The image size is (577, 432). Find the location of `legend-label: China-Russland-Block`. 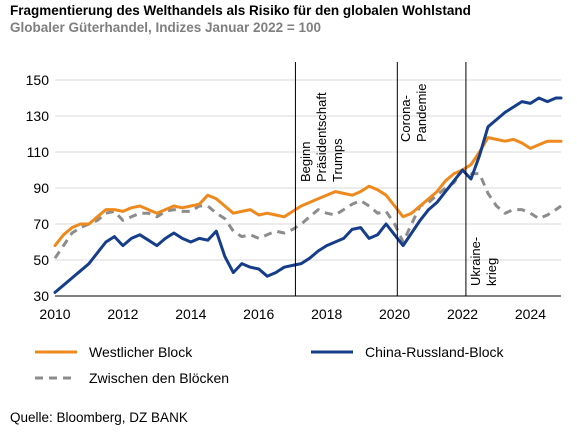

legend-label: China-Russland-Block is located at coordinates (435, 352).